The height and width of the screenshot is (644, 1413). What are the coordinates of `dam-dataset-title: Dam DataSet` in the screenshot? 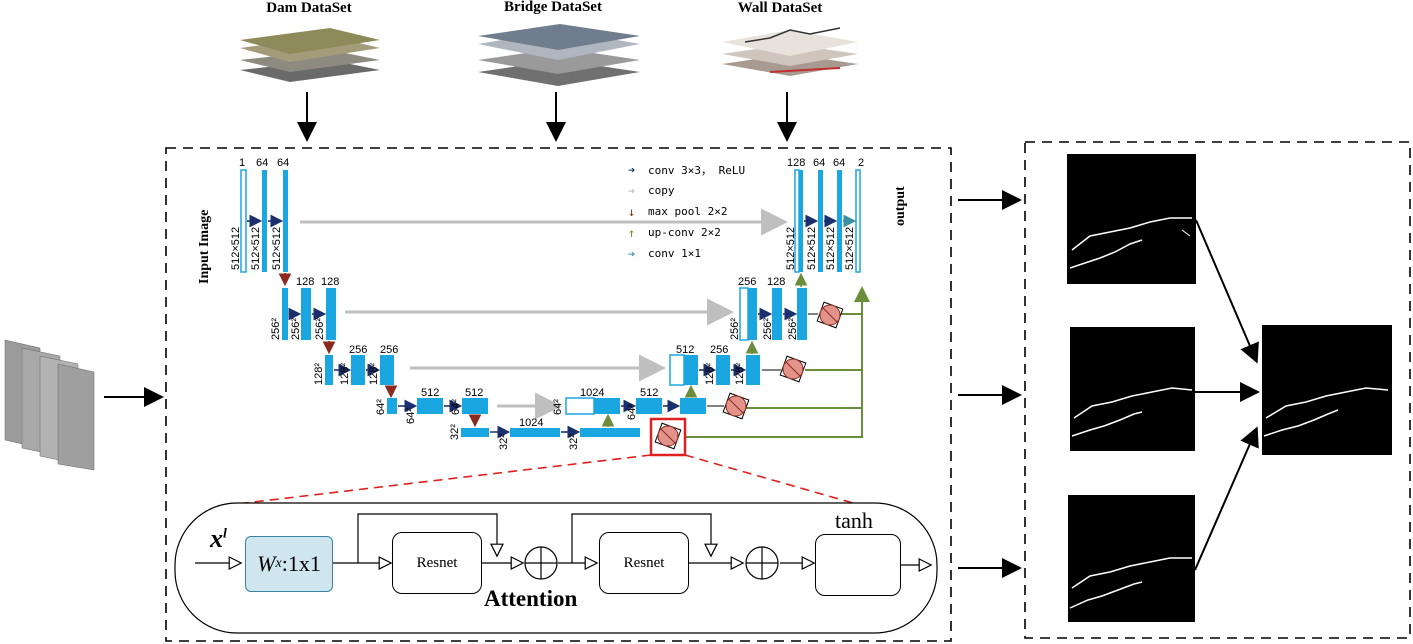 It's located at (309, 8).